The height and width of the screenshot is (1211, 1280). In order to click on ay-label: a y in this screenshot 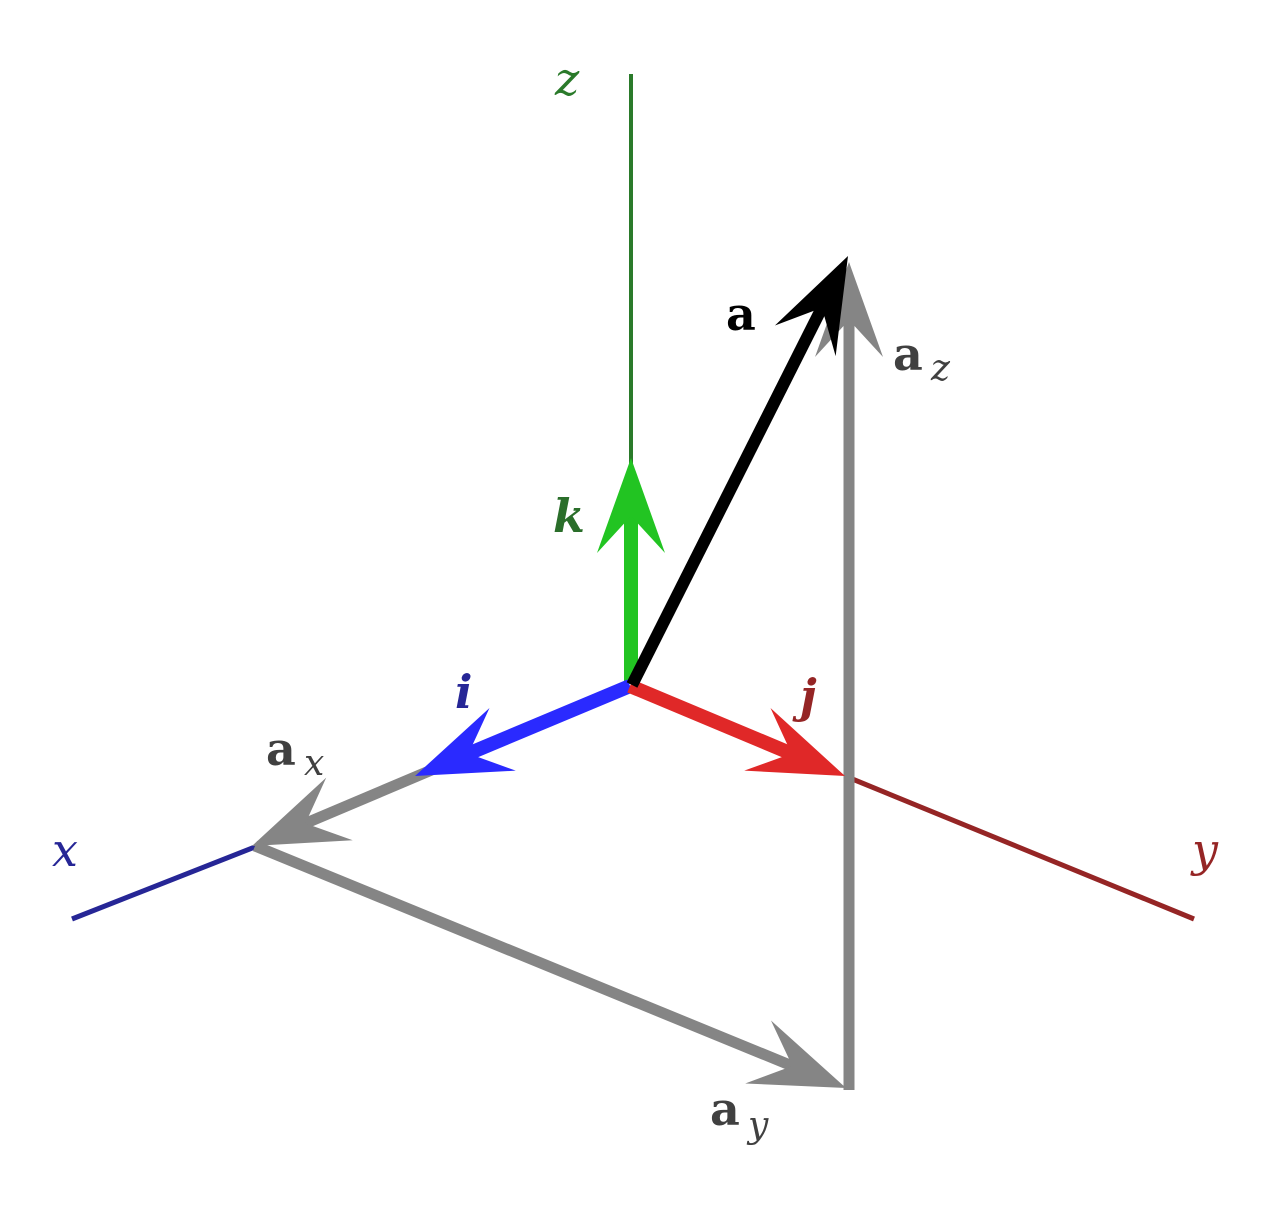, I will do `click(739, 1114)`.